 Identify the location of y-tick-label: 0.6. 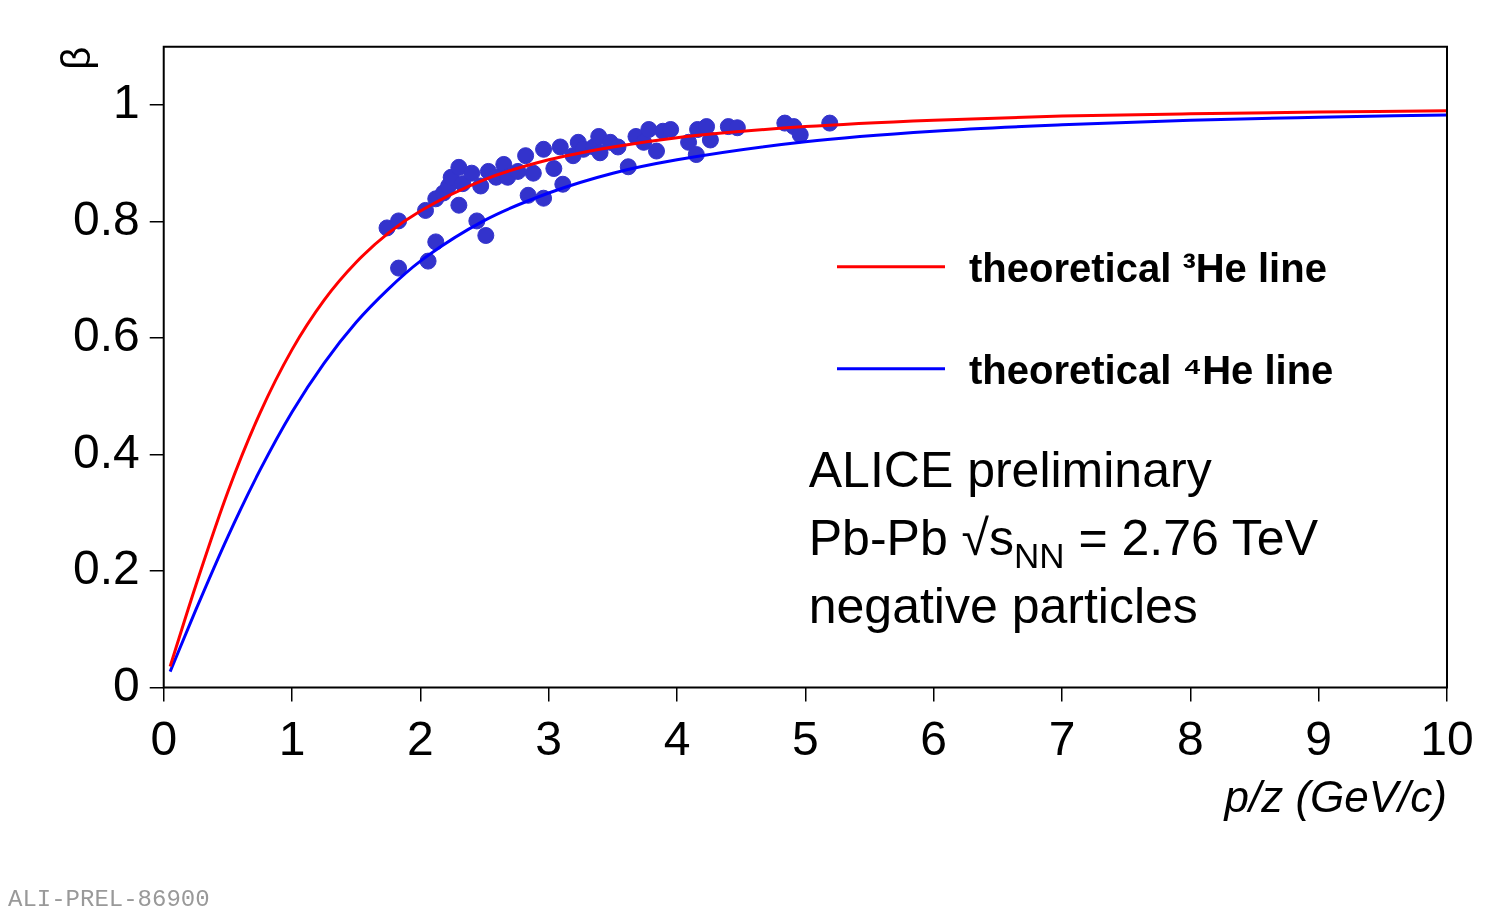
(106, 335).